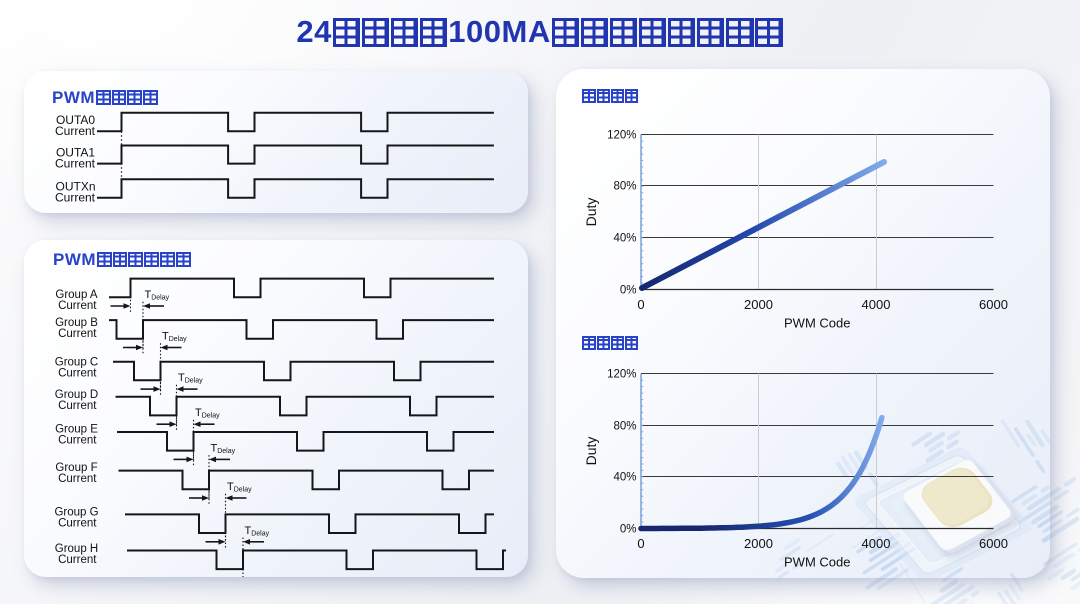  What do you see at coordinates (76, 512) in the screenshot?
I see `svg-text: Group G` at bounding box center [76, 512].